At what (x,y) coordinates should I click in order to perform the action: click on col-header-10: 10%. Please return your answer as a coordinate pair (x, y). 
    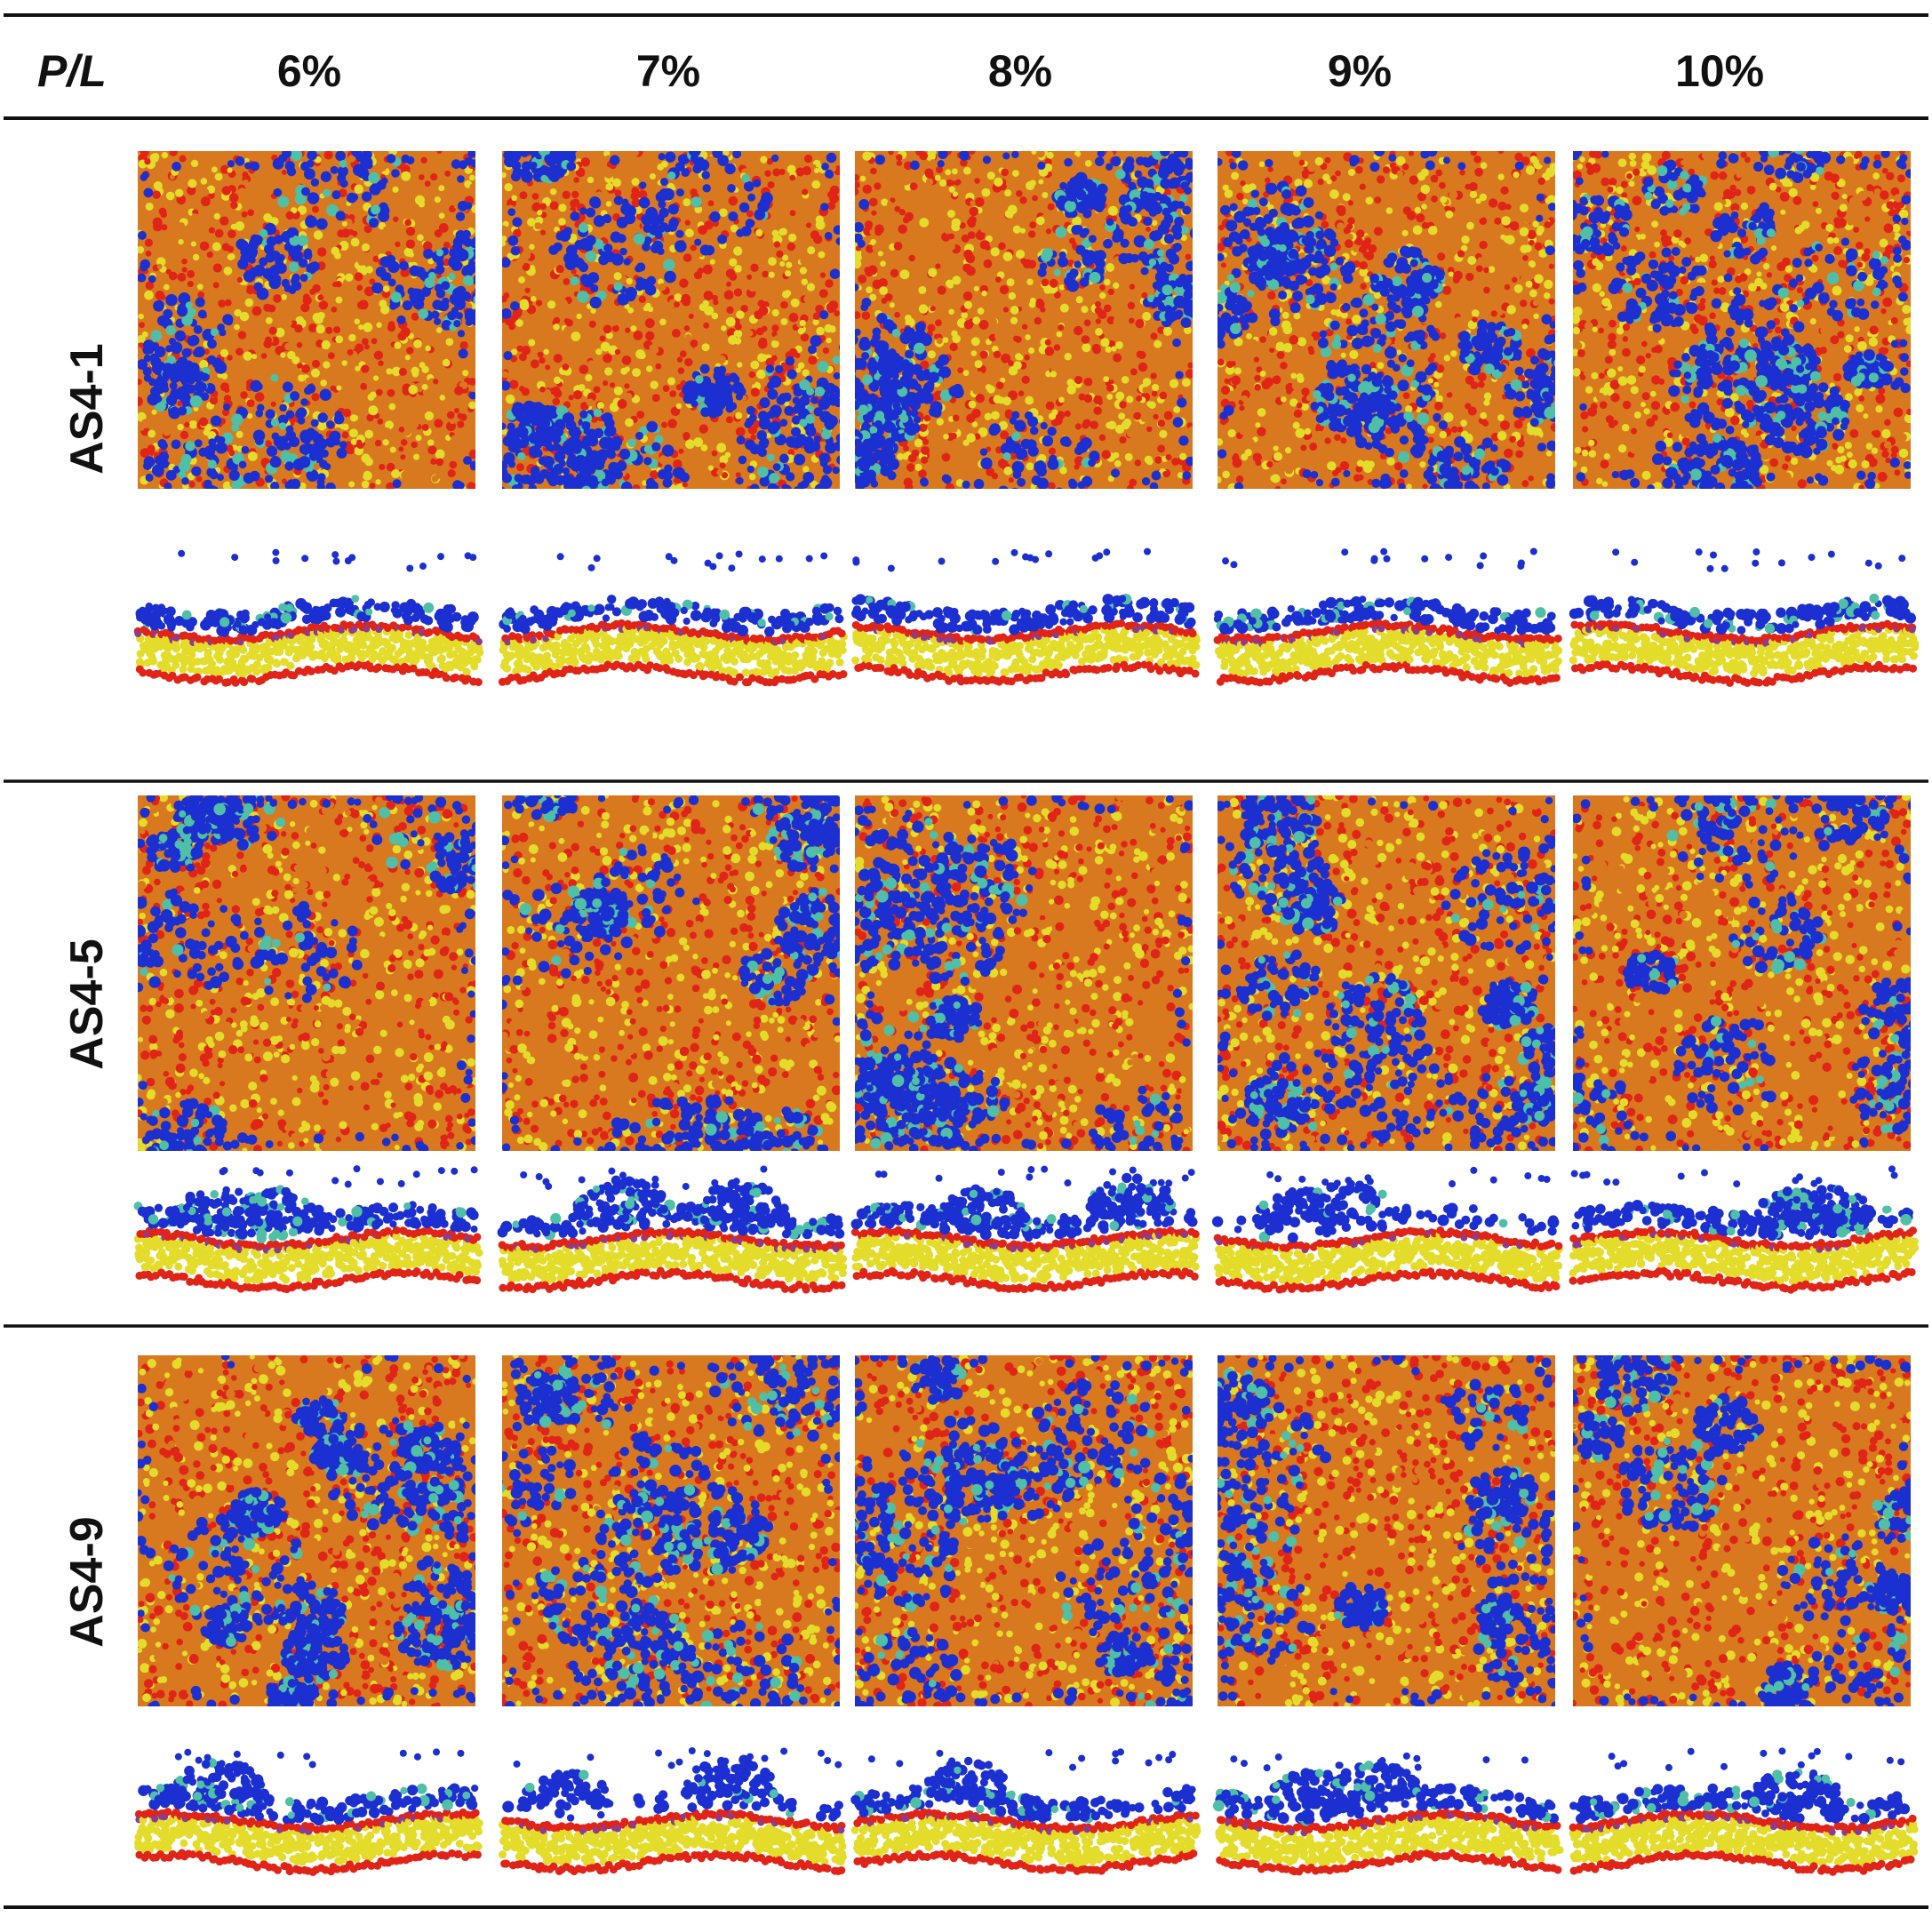
    Looking at the image, I should click on (1719, 71).